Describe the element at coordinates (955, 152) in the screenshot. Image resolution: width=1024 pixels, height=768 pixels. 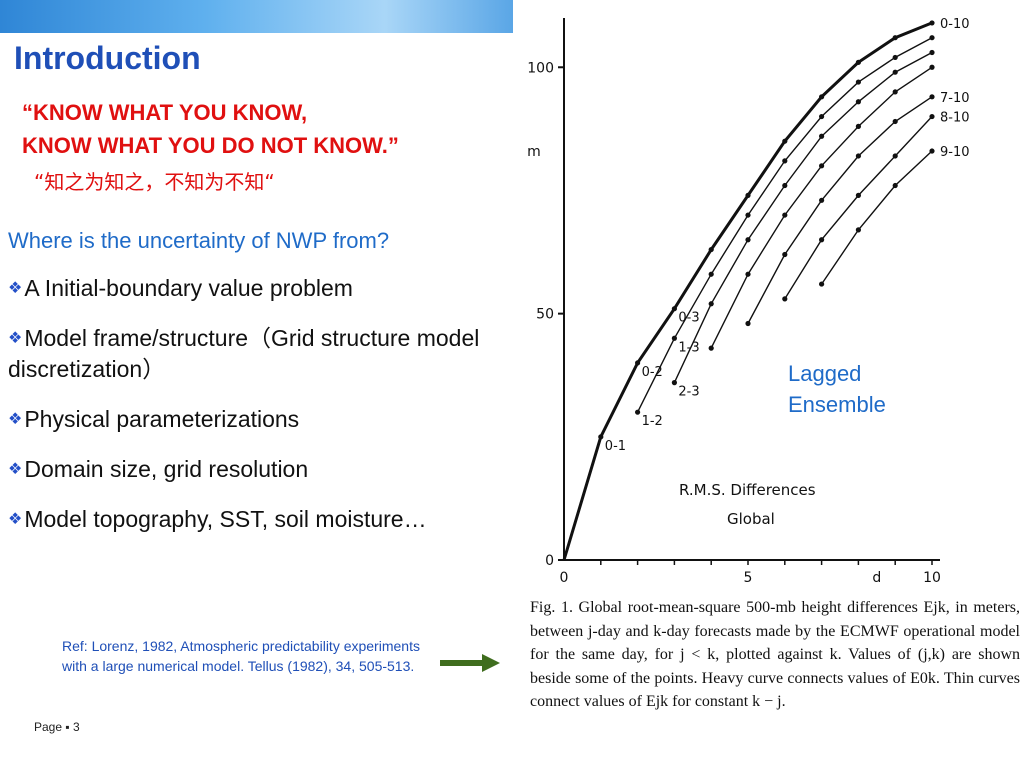
I see `point-label: 9-10` at that location.